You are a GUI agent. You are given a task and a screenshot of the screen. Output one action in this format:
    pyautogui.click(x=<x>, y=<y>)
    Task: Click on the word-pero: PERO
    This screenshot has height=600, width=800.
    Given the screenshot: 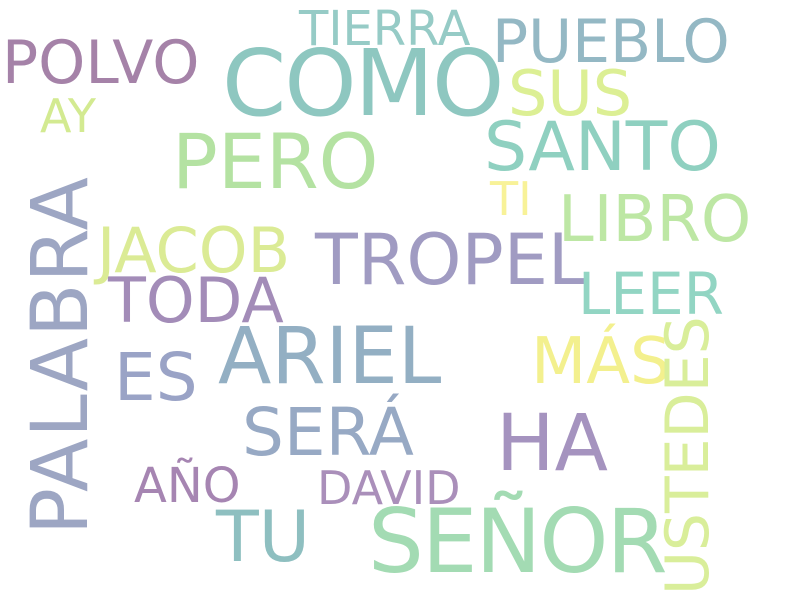 What is the action you would take?
    pyautogui.click(x=275, y=161)
    